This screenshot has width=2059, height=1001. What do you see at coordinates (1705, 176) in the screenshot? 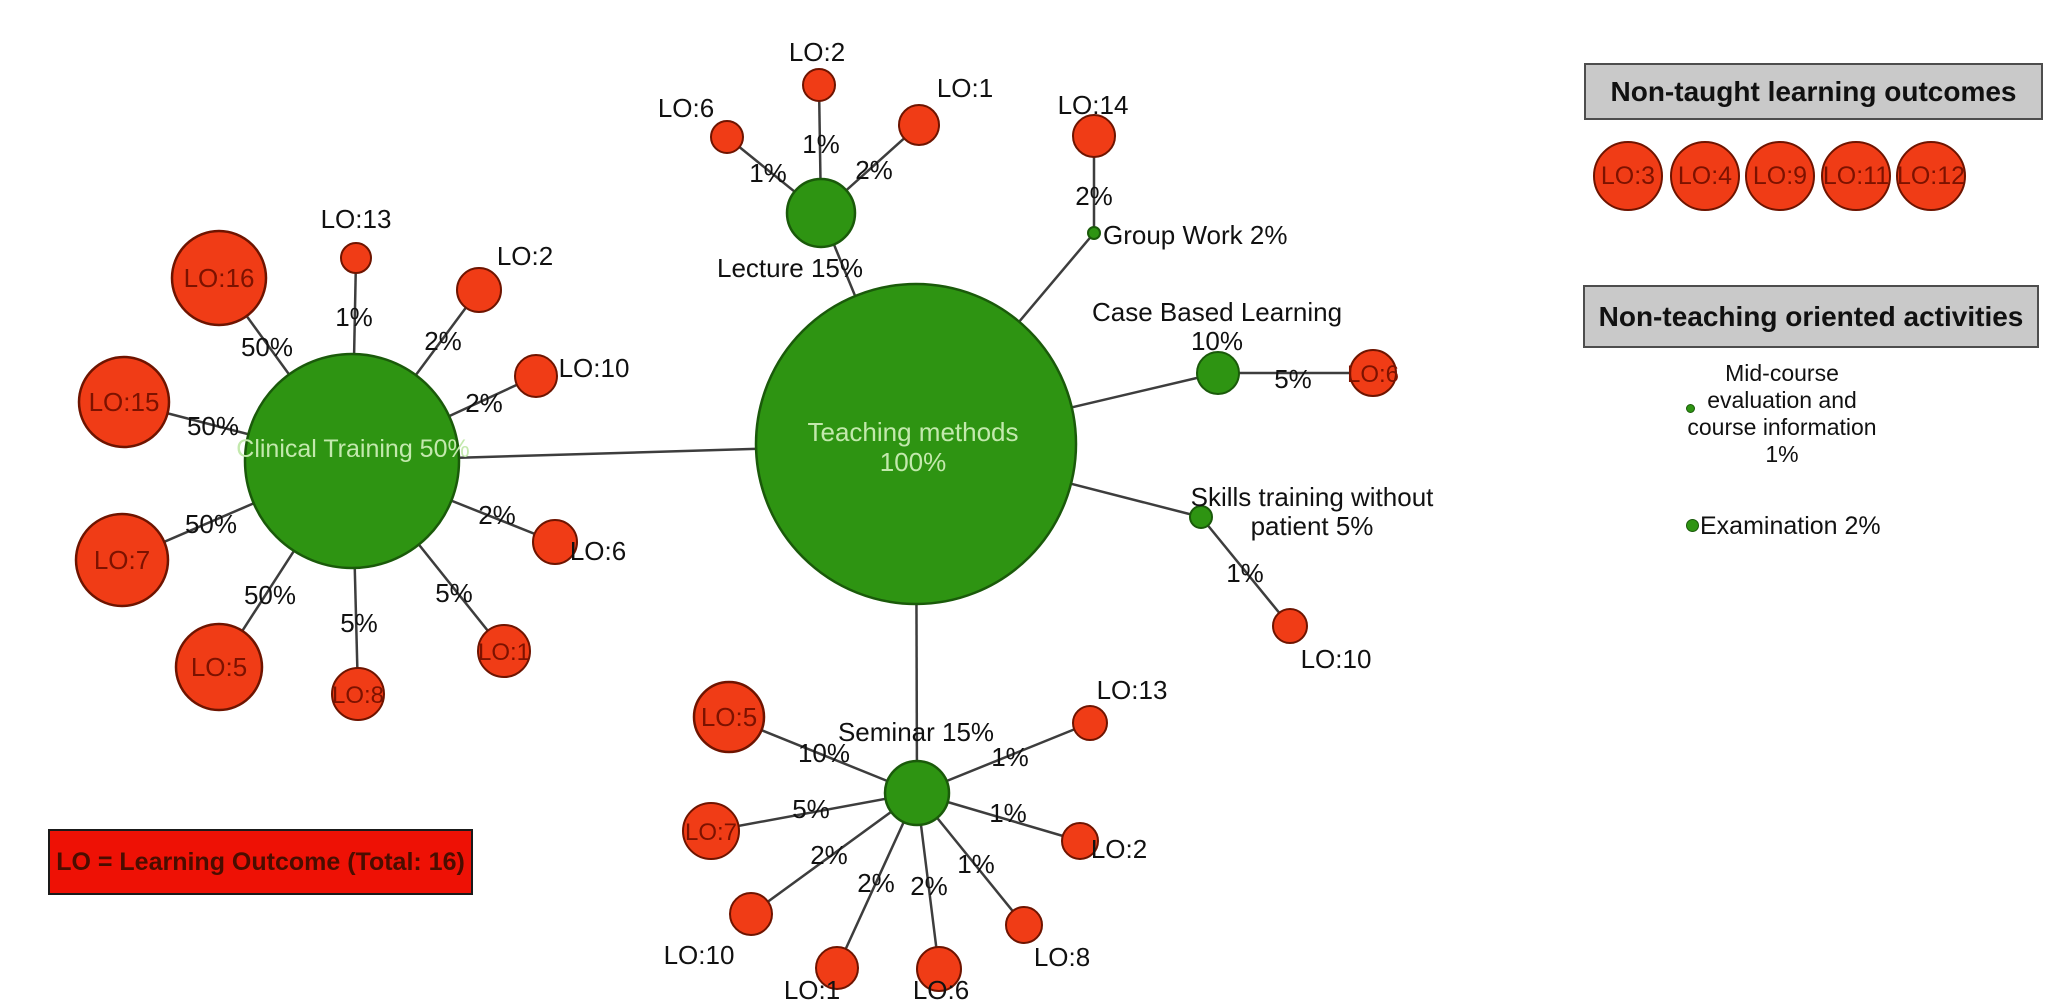
I see `non-taught-lo-chip: LO:4` at bounding box center [1705, 176].